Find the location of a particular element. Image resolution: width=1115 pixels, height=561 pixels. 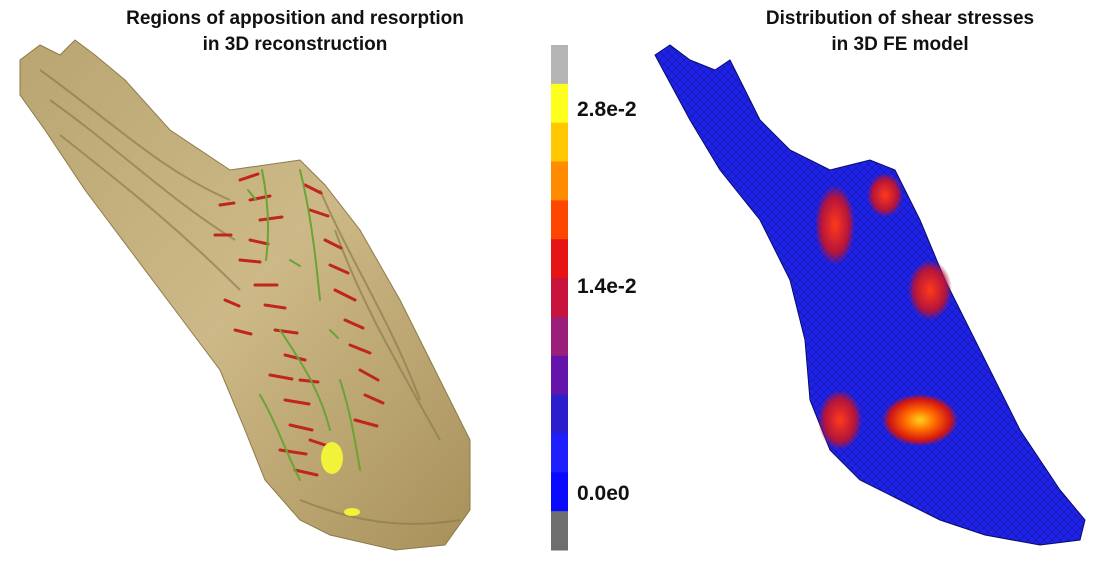

scale-label-min: 0.0e0 is located at coordinates (603, 493).